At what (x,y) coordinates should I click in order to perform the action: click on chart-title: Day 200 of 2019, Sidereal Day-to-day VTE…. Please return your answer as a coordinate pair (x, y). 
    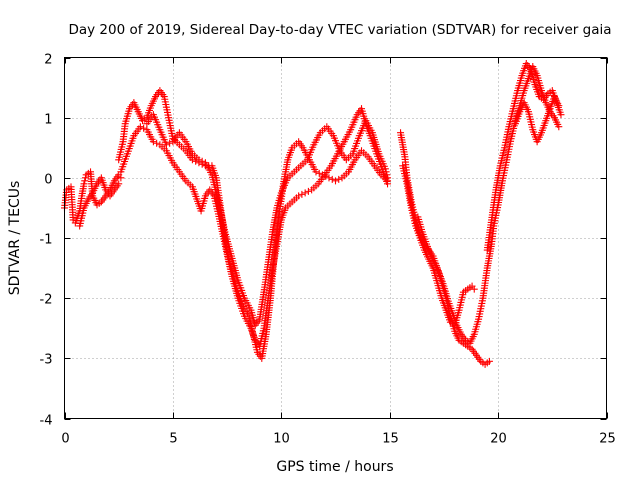
    Looking at the image, I should click on (339, 30).